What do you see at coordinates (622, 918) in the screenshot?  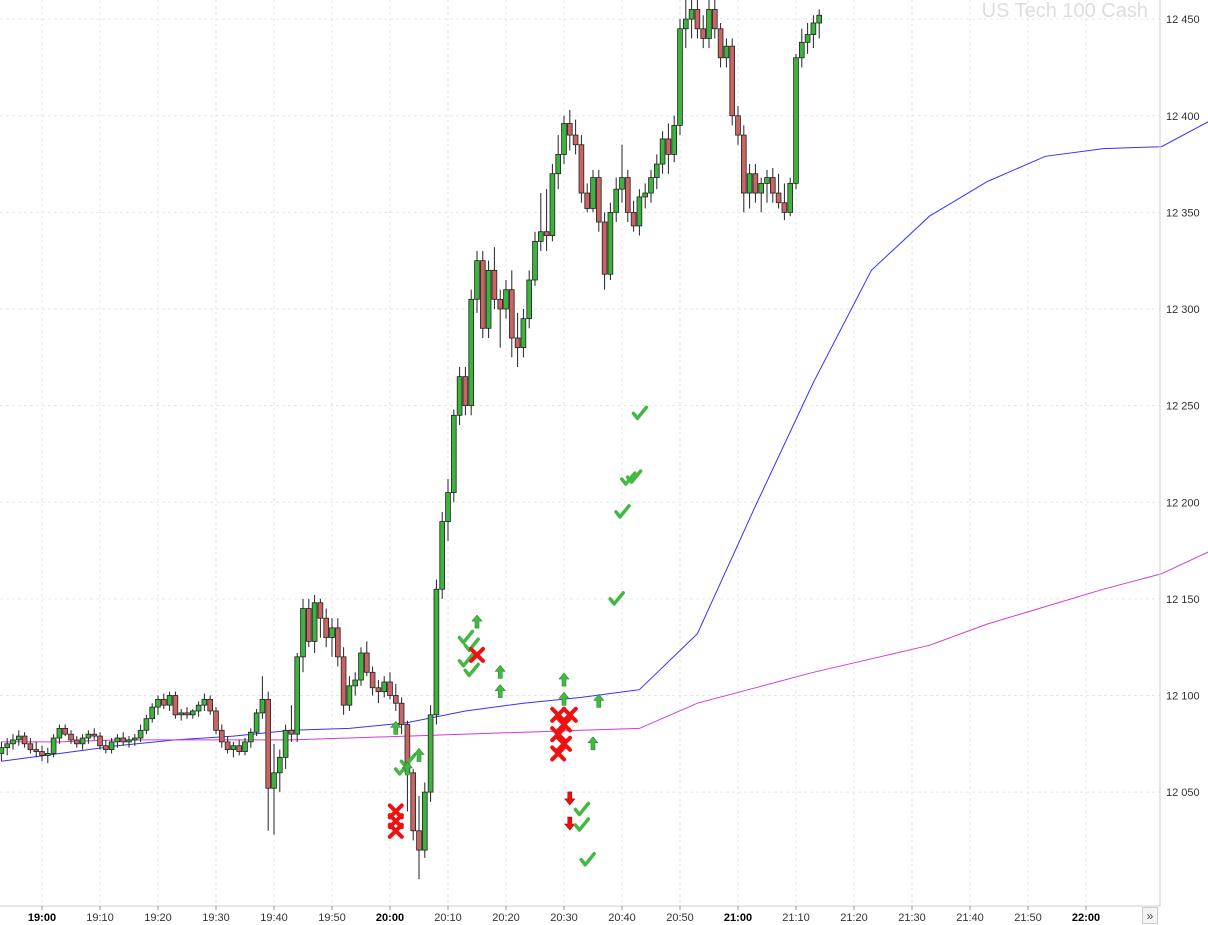 I see `time-tick-label: 20:40` at bounding box center [622, 918].